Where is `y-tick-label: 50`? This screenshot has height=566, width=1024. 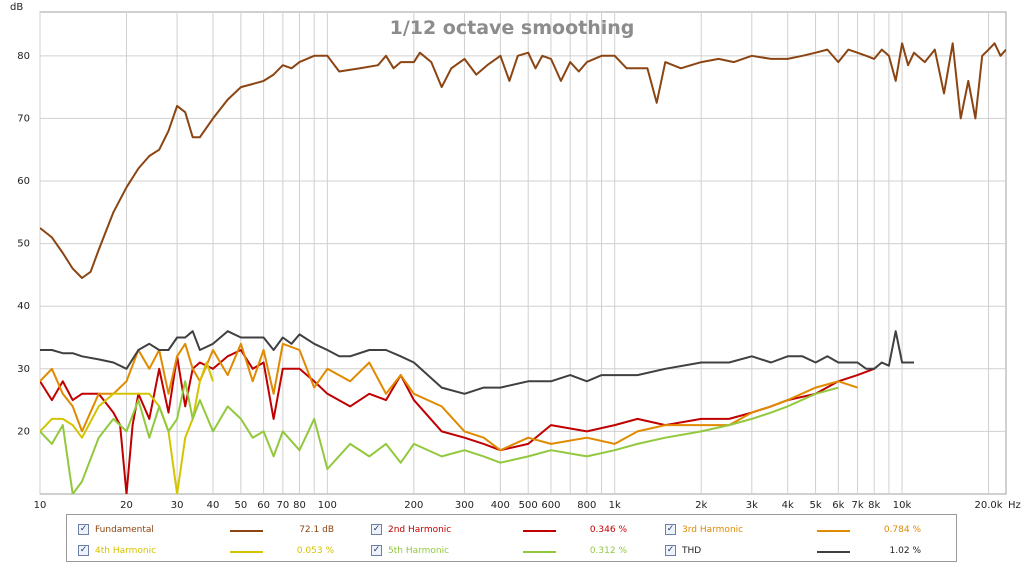 y-tick-label: 50 is located at coordinates (23, 244).